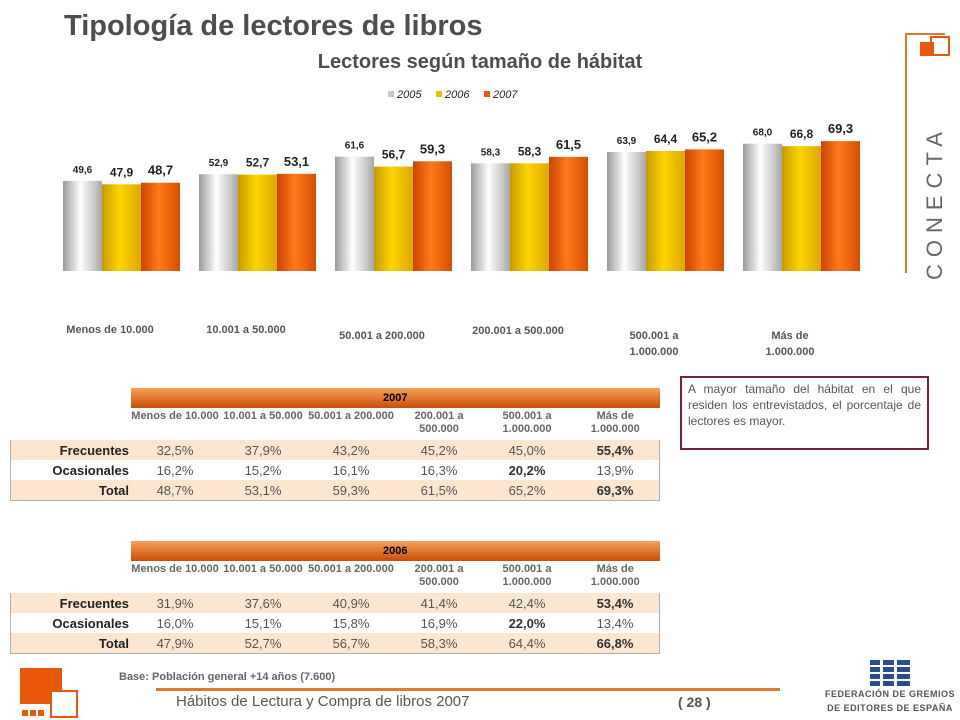 The image size is (960, 720). What do you see at coordinates (70, 603) in the screenshot?
I see `row-label: Frecuentes` at bounding box center [70, 603].